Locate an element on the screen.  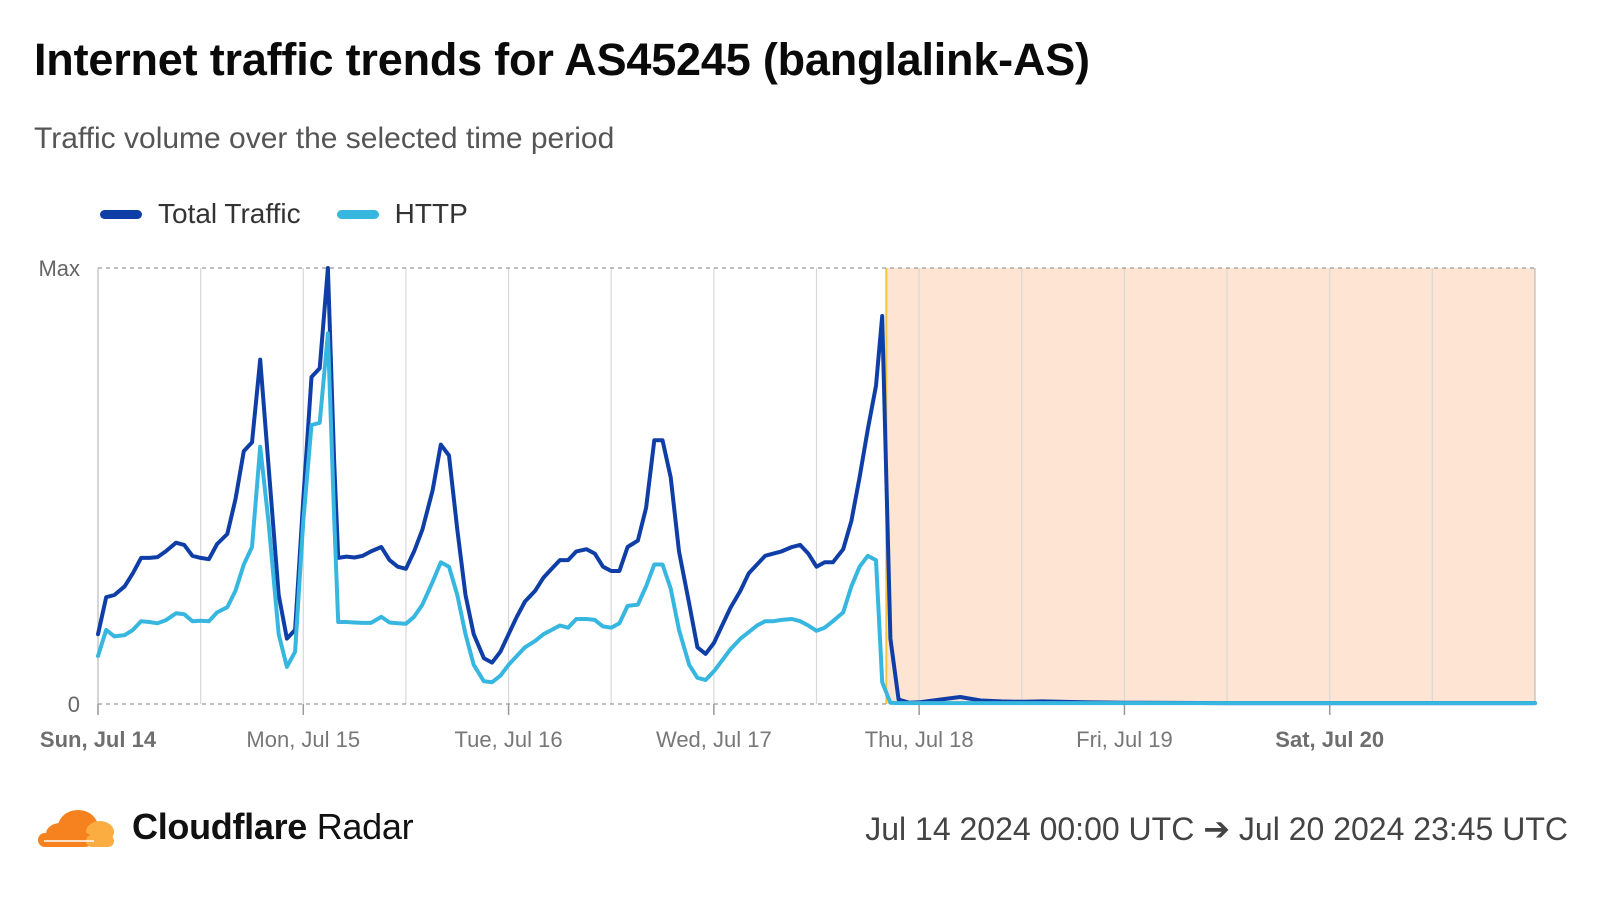
x-tick-label: Wed, Jul 17 is located at coordinates (714, 739).